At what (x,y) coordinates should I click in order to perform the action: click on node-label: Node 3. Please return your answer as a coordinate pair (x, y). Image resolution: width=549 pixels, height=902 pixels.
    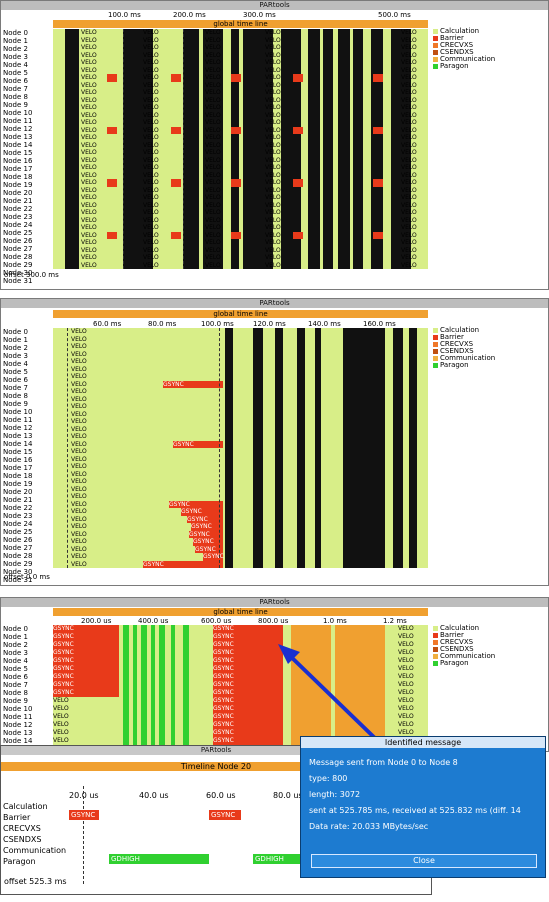
    Looking at the image, I should click on (15, 653).